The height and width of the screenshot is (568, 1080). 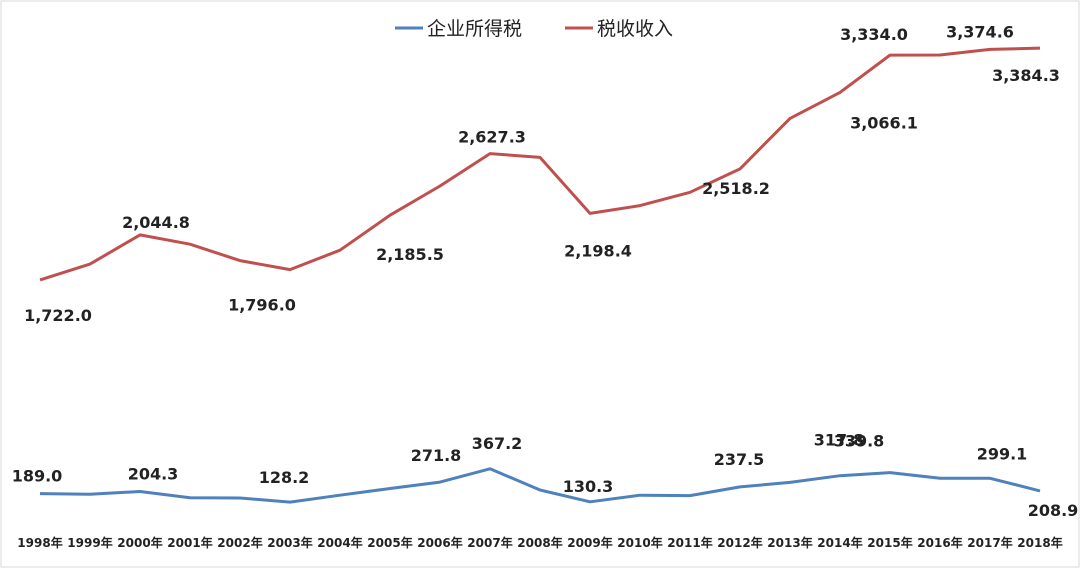 I want to click on data-label: 271.8, so click(x=436, y=455).